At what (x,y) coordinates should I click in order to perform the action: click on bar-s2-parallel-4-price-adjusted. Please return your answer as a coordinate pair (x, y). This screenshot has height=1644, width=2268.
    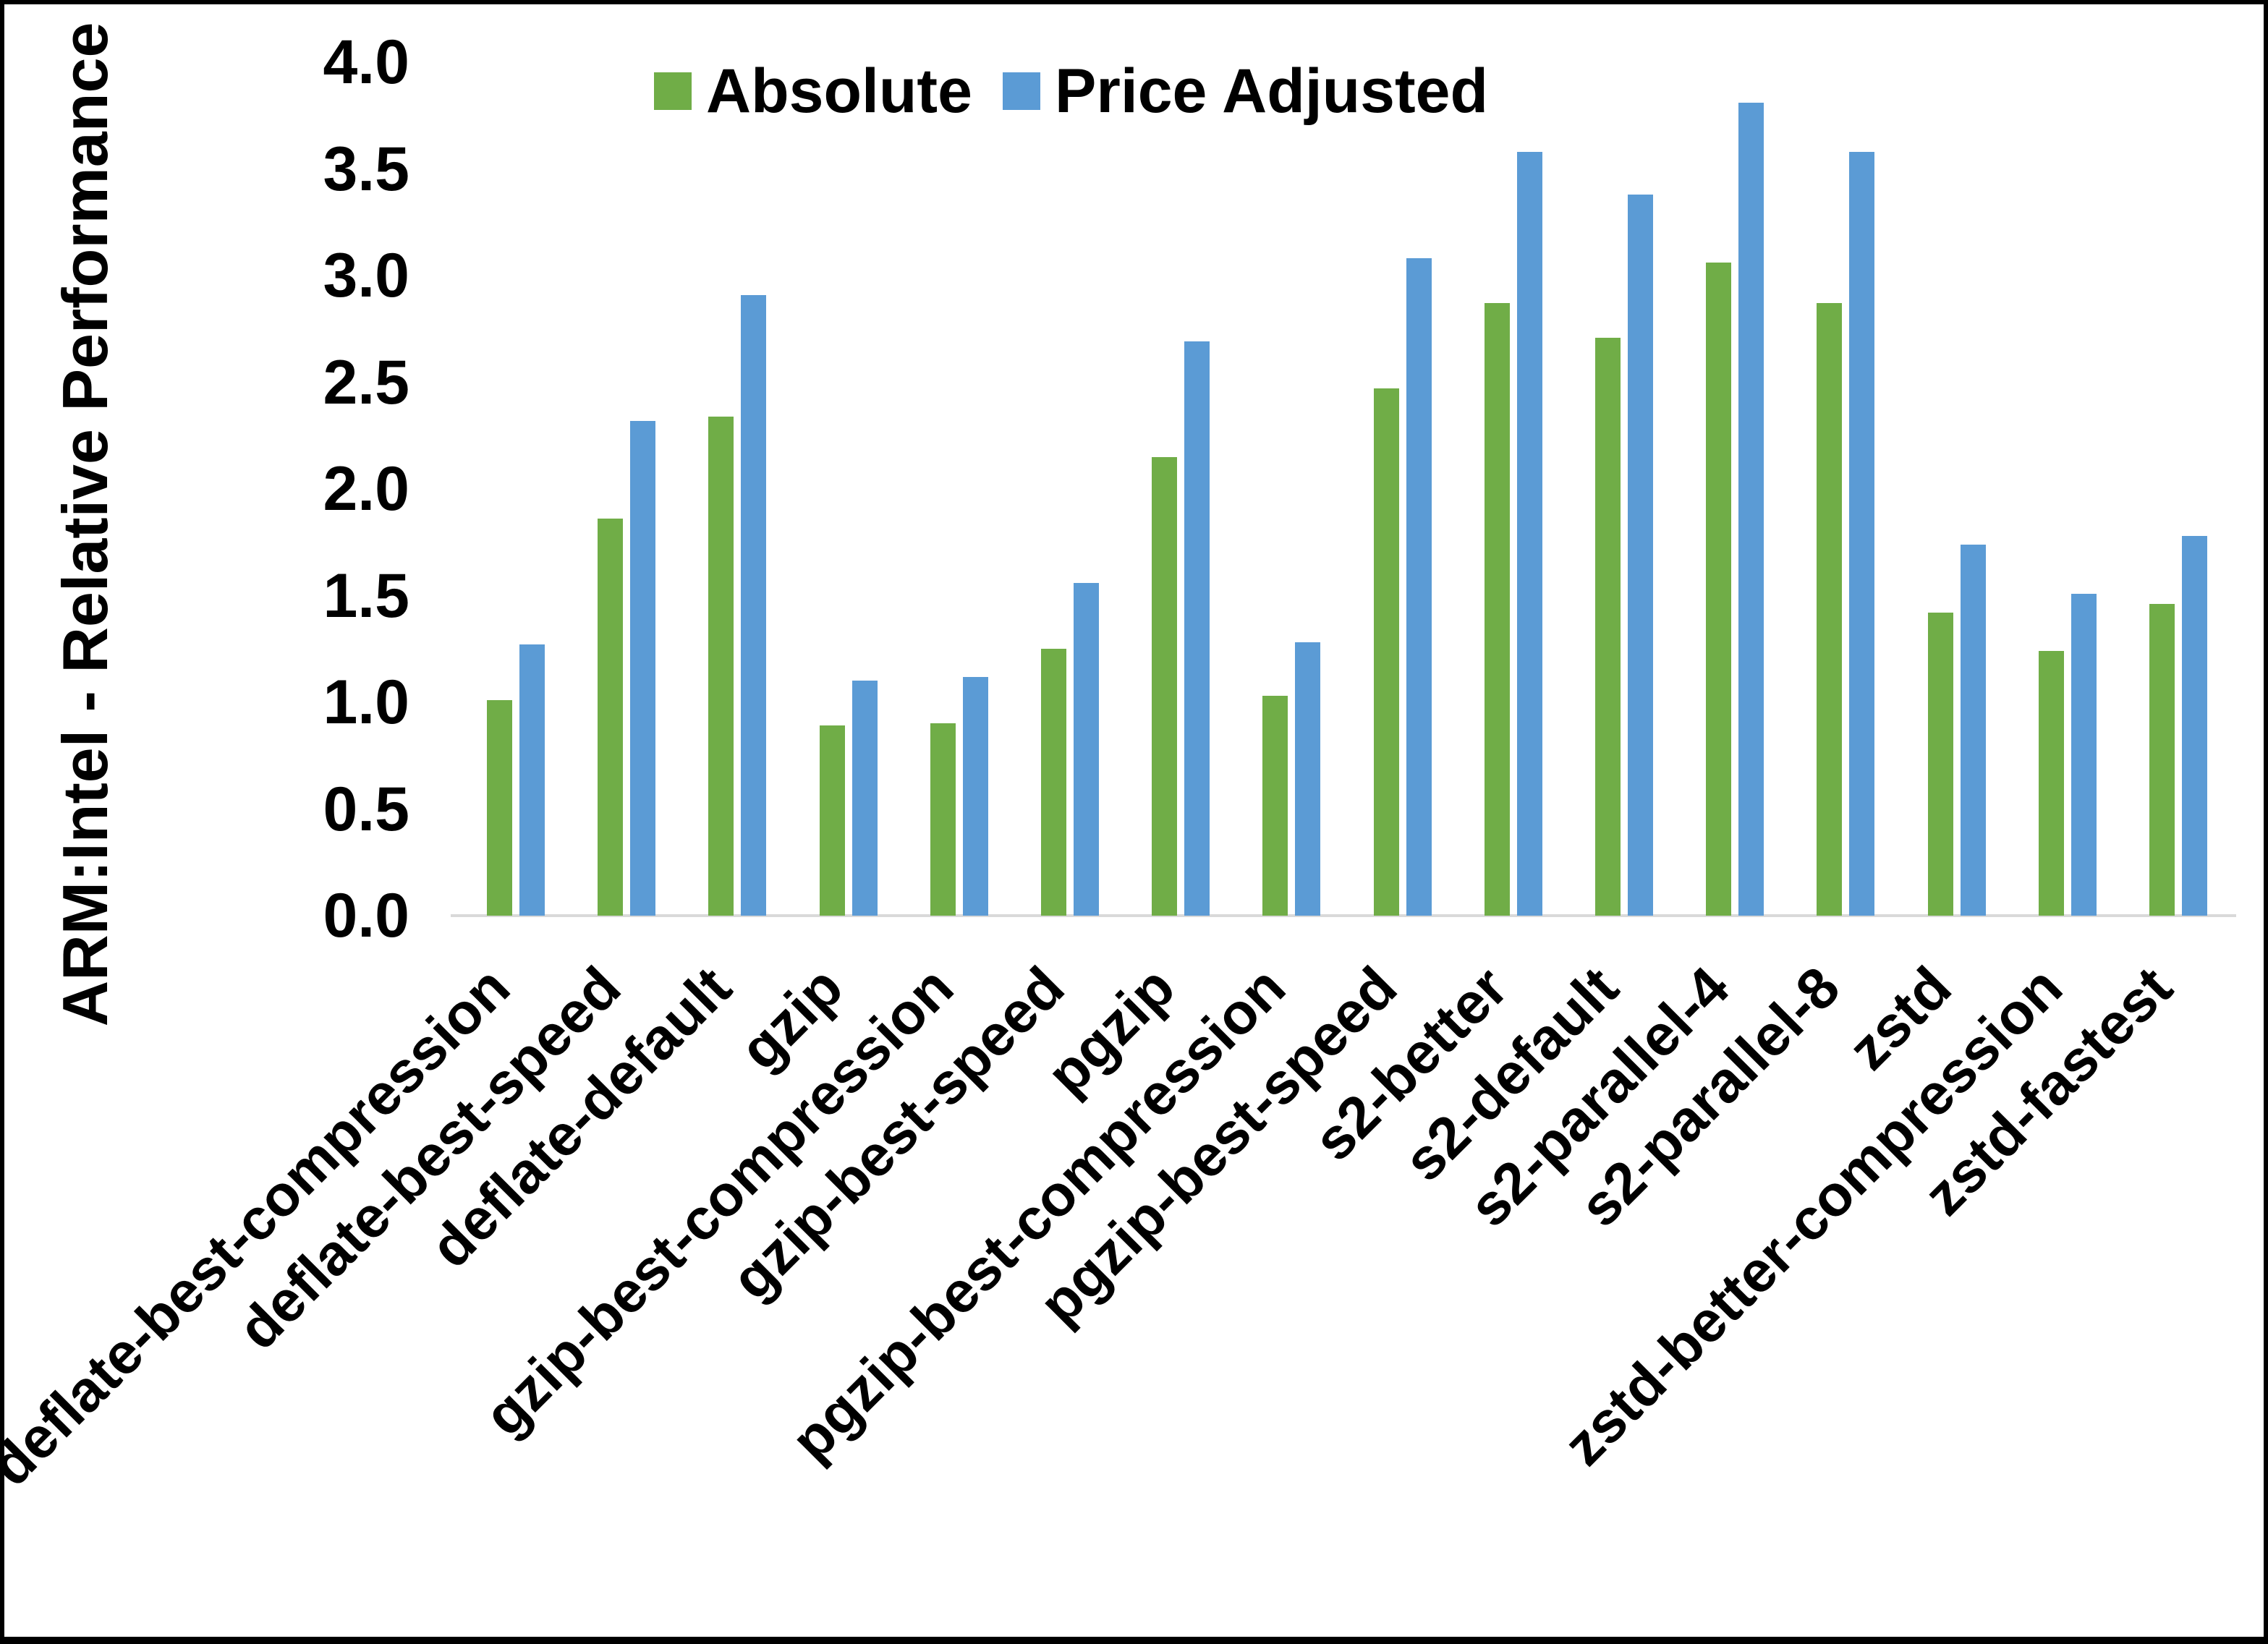
    Looking at the image, I should click on (1751, 509).